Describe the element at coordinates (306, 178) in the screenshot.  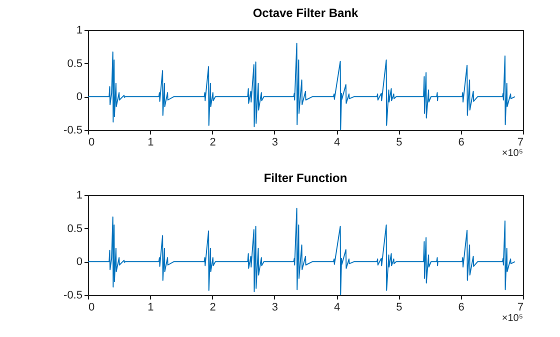
I see `chart-title: Filter Function` at that location.